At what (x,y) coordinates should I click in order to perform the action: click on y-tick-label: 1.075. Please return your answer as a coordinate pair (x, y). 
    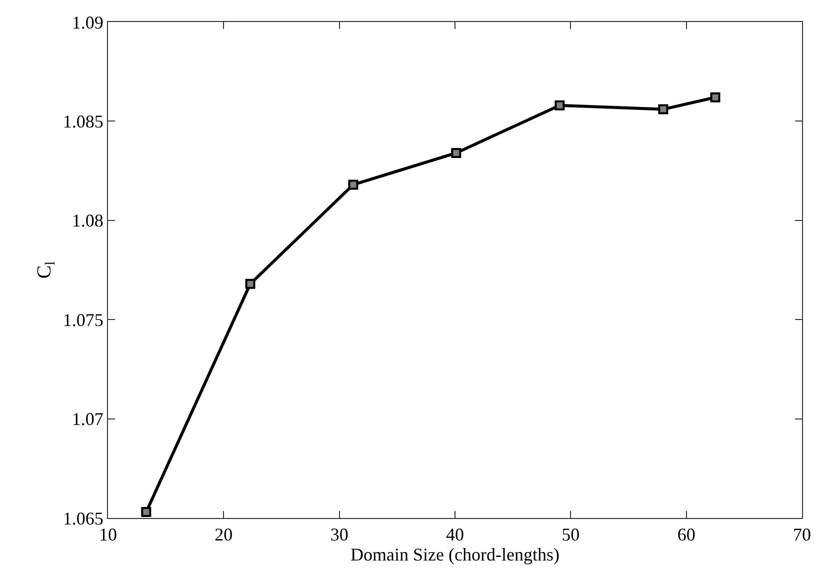
    Looking at the image, I should click on (83, 320).